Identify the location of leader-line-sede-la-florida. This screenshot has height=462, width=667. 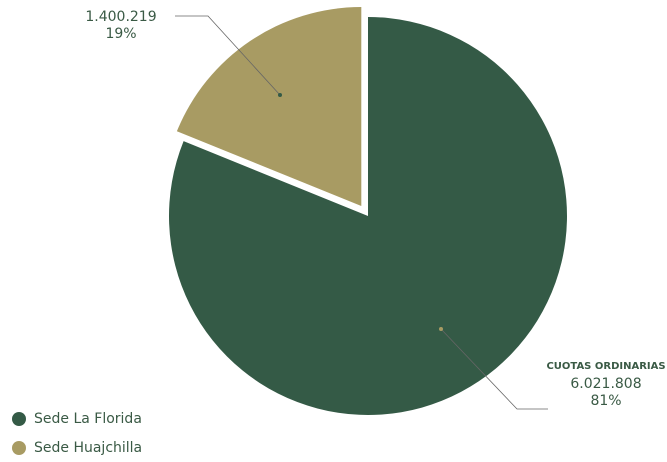
(494, 369).